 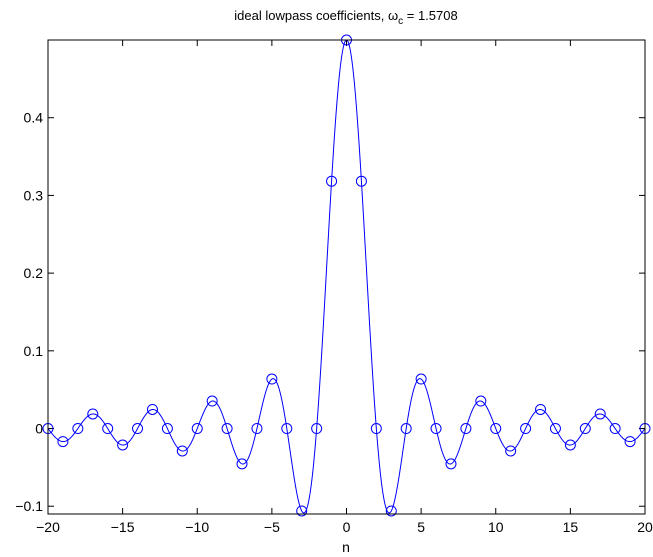 I want to click on y-tick-label: −0.1, so click(x=29, y=506).